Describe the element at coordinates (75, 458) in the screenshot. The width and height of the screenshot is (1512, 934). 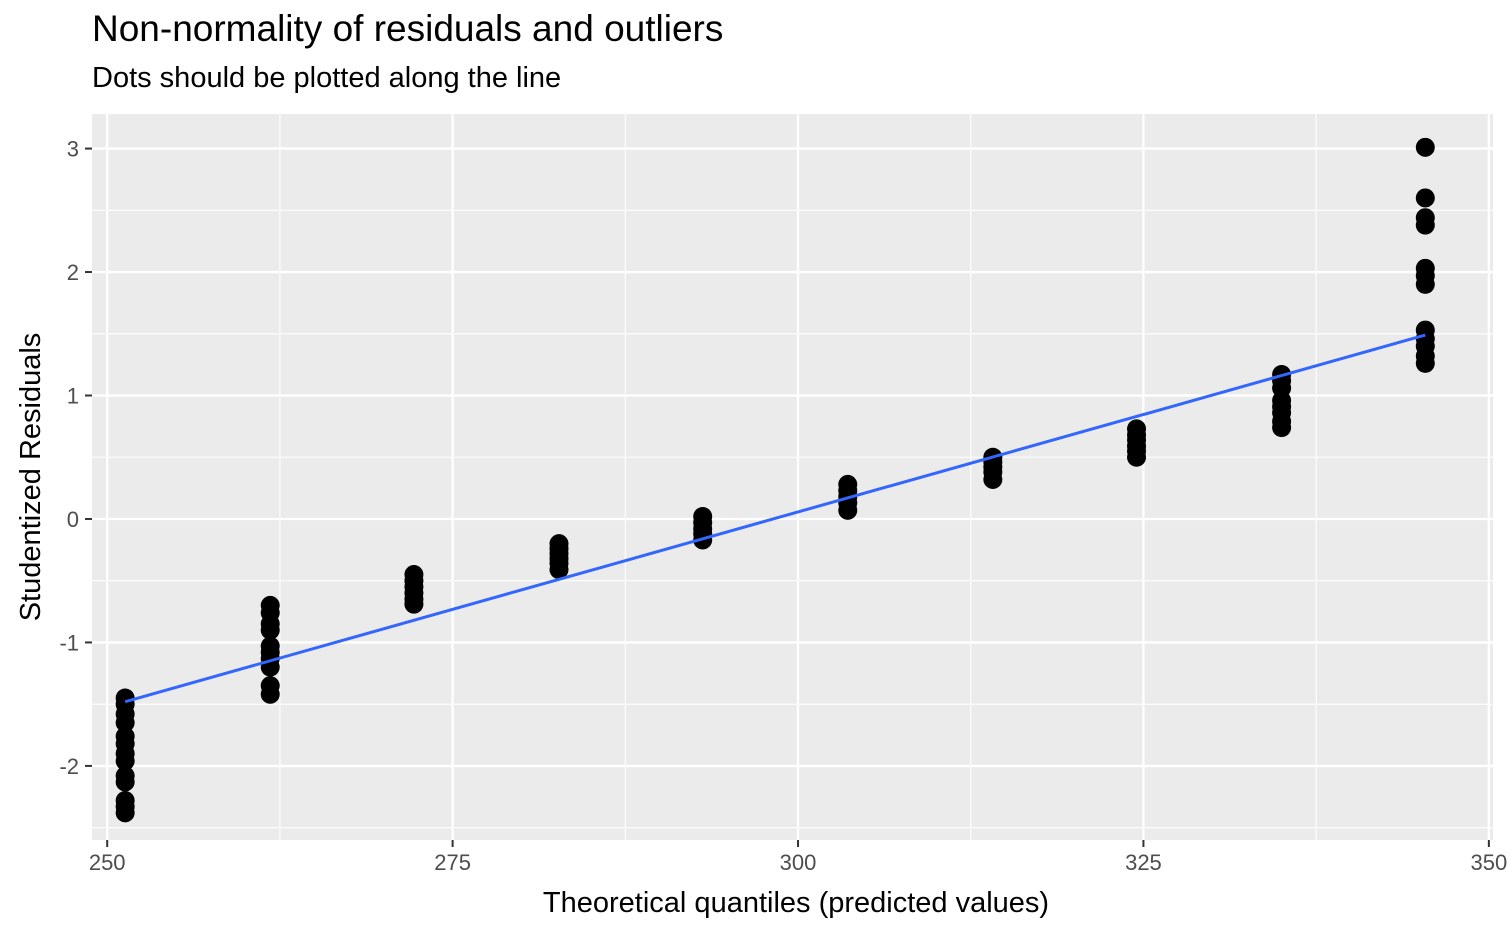
I see `y-axis-ticks: -2 -1 0 1 2 3` at that location.